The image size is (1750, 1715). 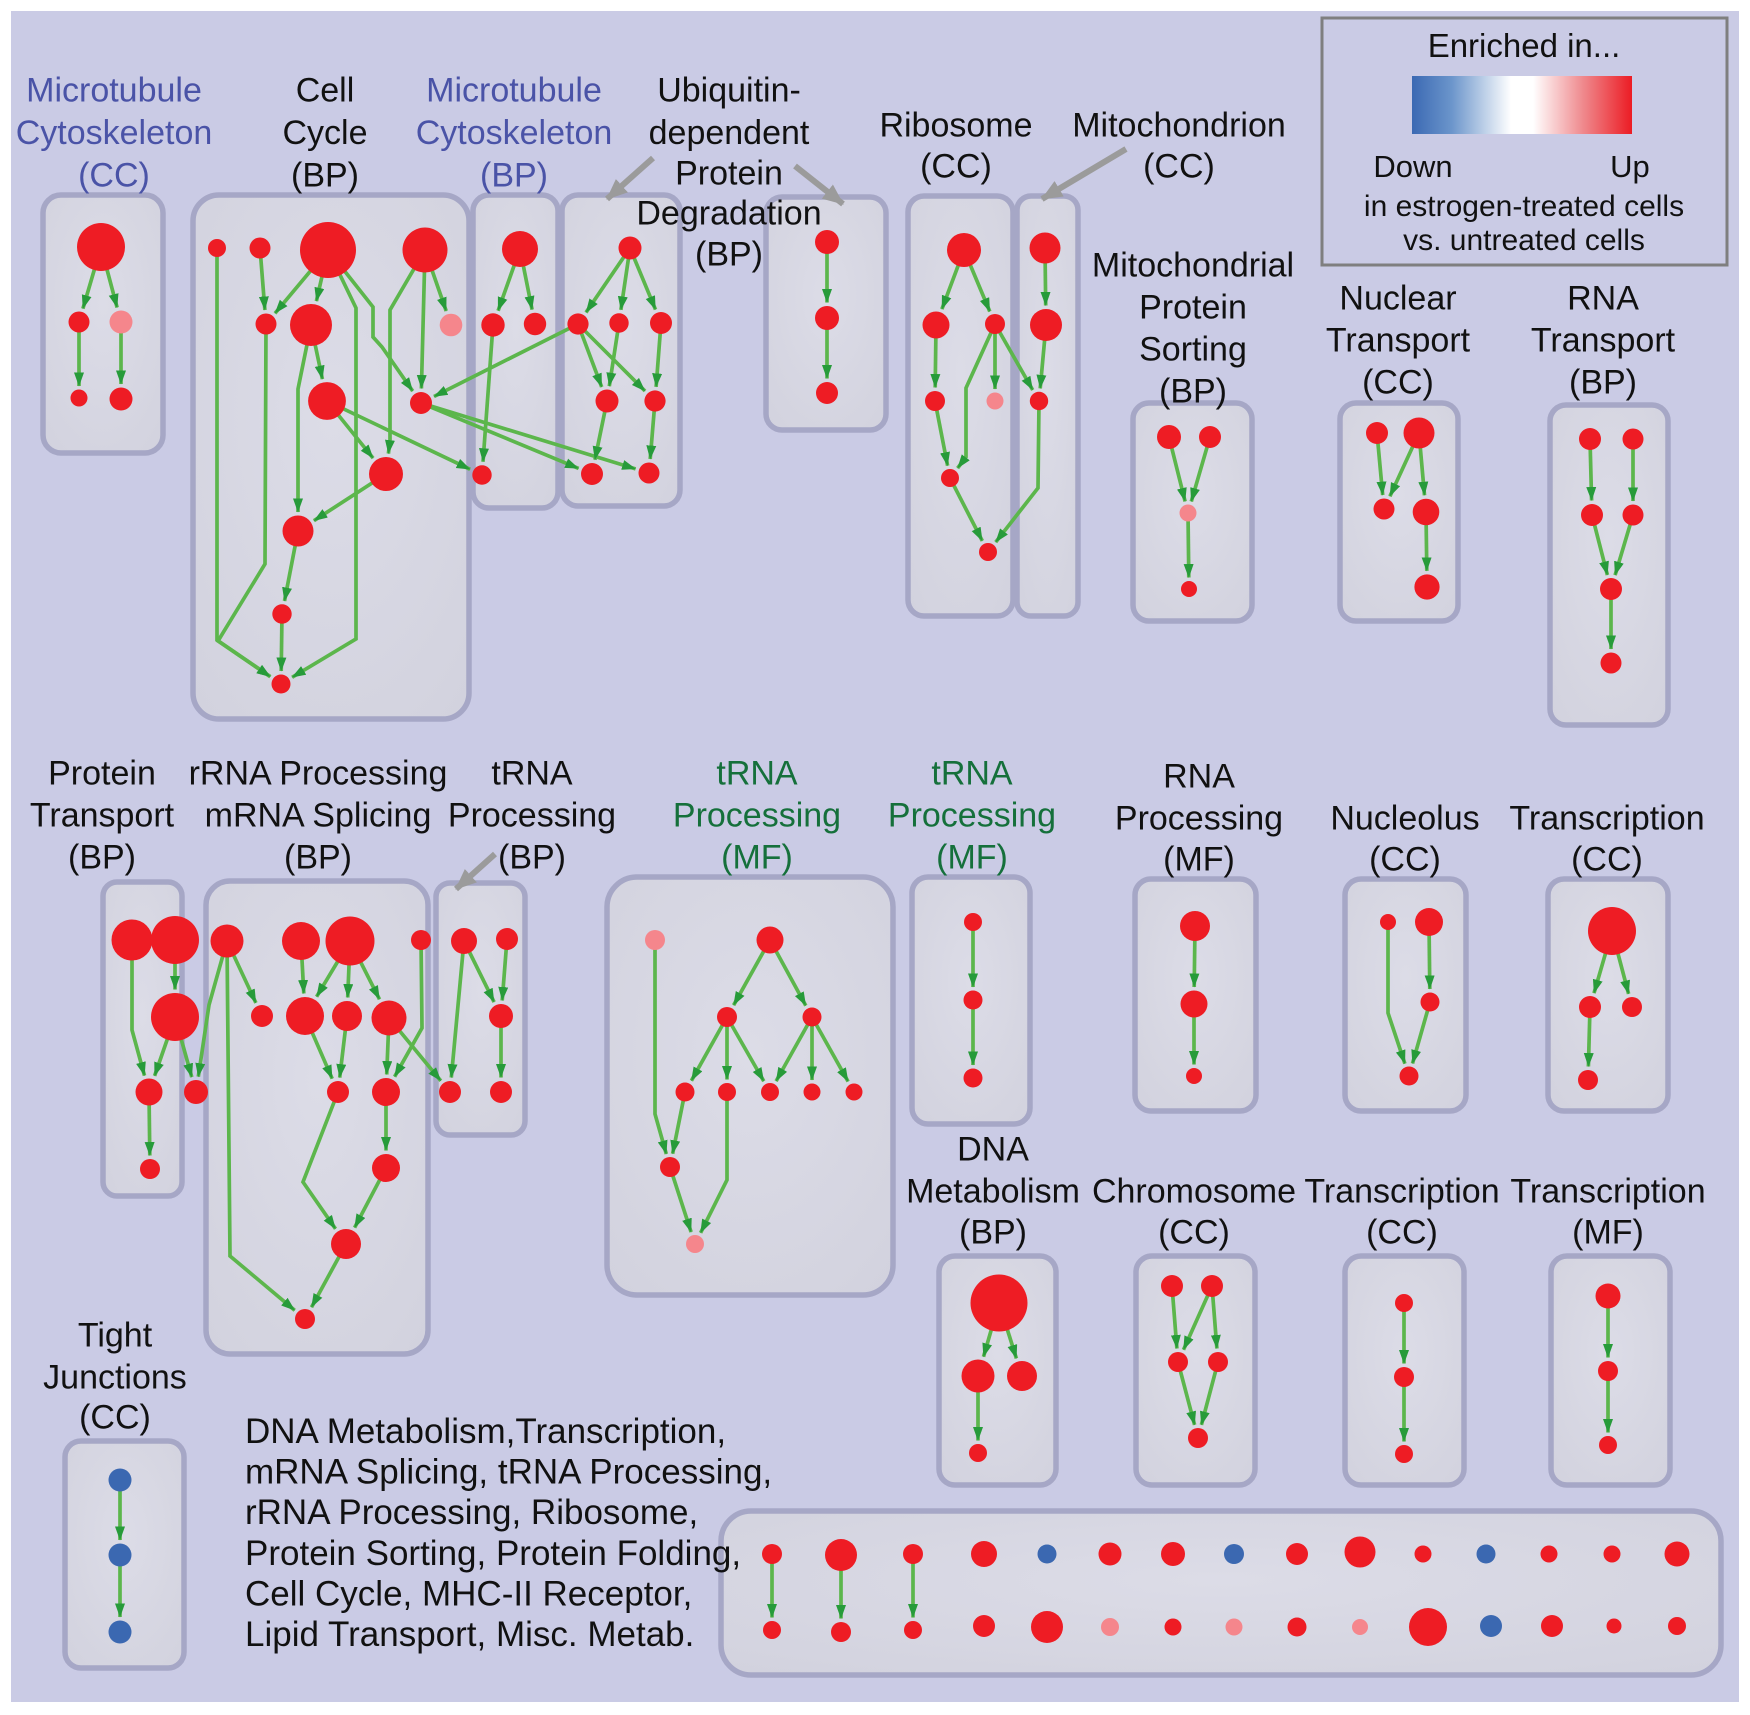 I want to click on svg-text: rRNA Processing, so click(x=318, y=774).